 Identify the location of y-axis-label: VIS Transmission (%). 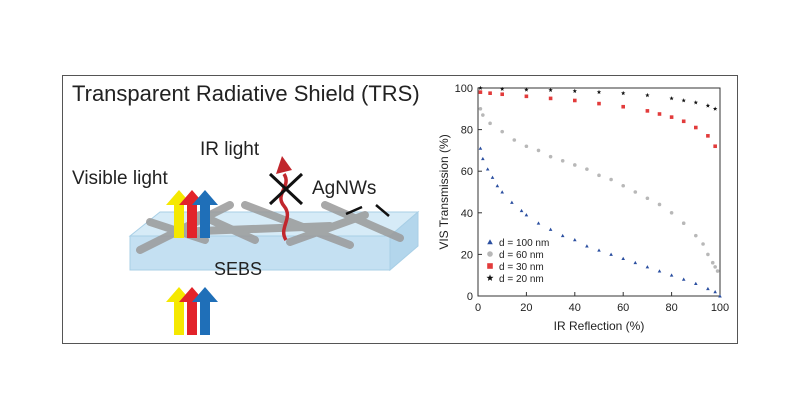
(444, 191).